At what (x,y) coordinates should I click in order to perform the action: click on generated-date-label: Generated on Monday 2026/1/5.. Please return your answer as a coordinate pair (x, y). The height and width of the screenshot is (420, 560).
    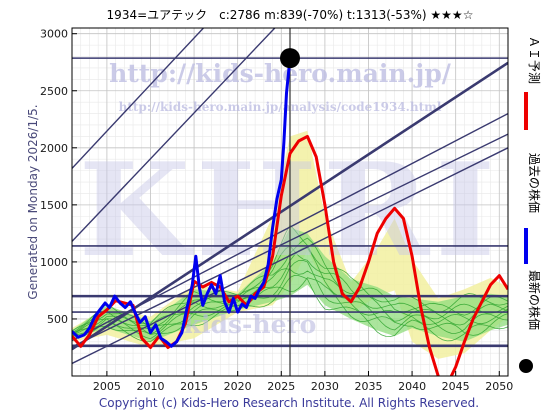
    Looking at the image, I should click on (33, 201).